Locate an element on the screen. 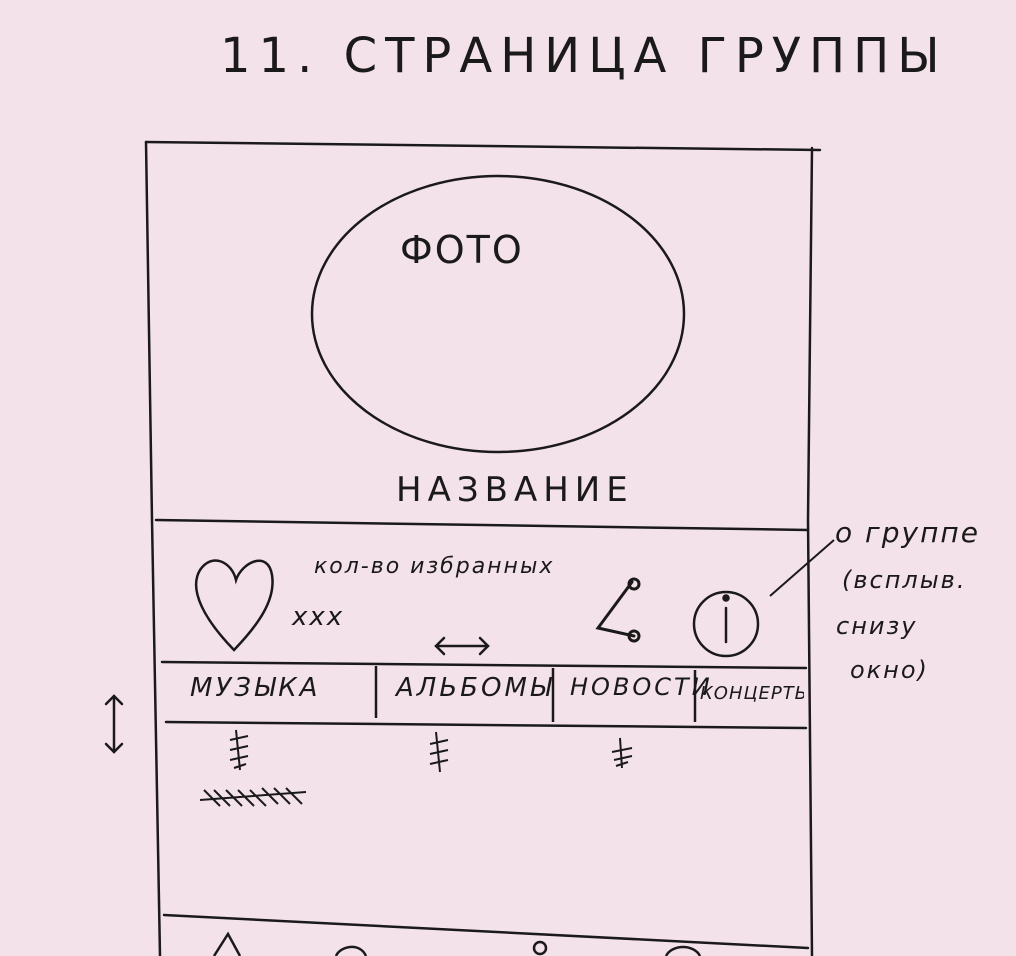  tab-music: МУЗЫКА is located at coordinates (255, 688).